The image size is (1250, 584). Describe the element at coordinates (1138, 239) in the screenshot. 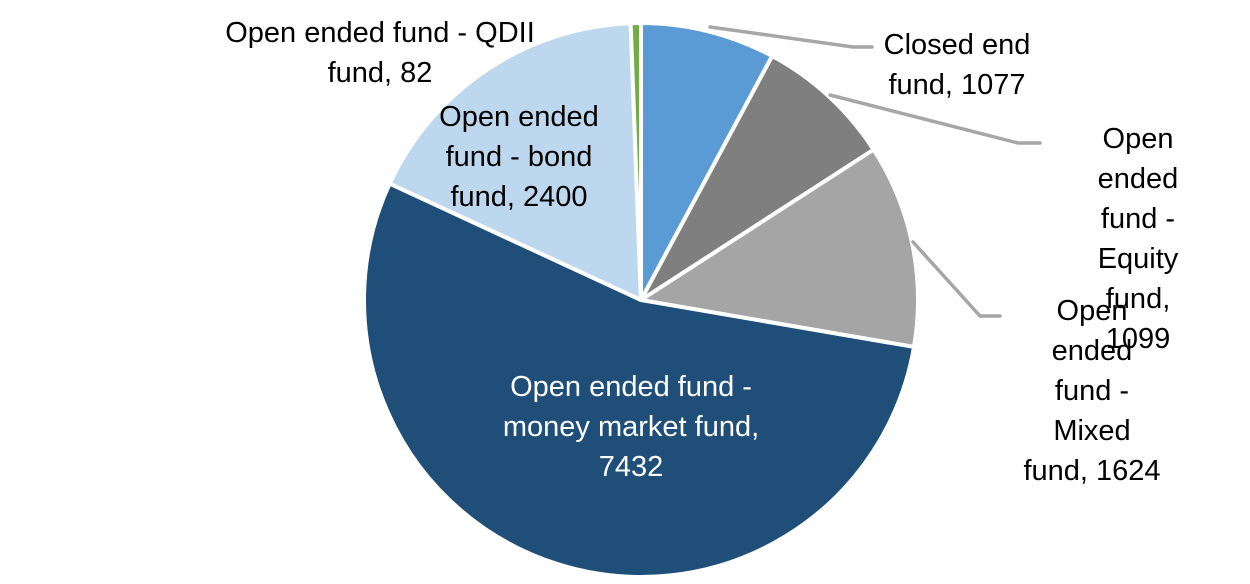

I see `data-label-equity-fund: Open ended fund - Equity fund, 1099` at that location.